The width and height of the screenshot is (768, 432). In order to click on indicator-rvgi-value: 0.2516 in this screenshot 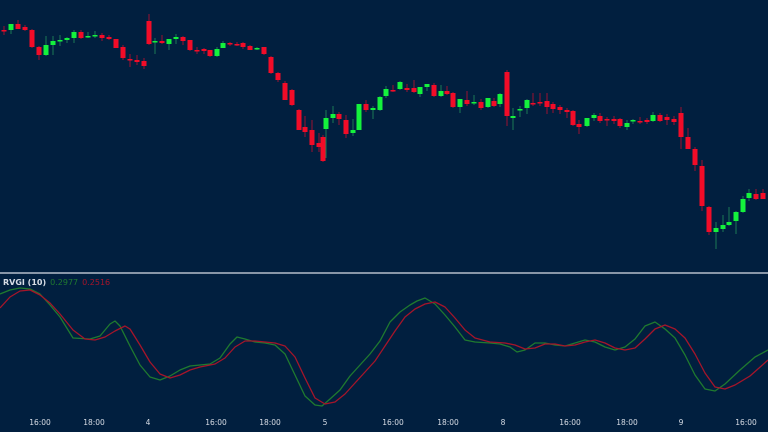, I will do `click(96, 282)`.